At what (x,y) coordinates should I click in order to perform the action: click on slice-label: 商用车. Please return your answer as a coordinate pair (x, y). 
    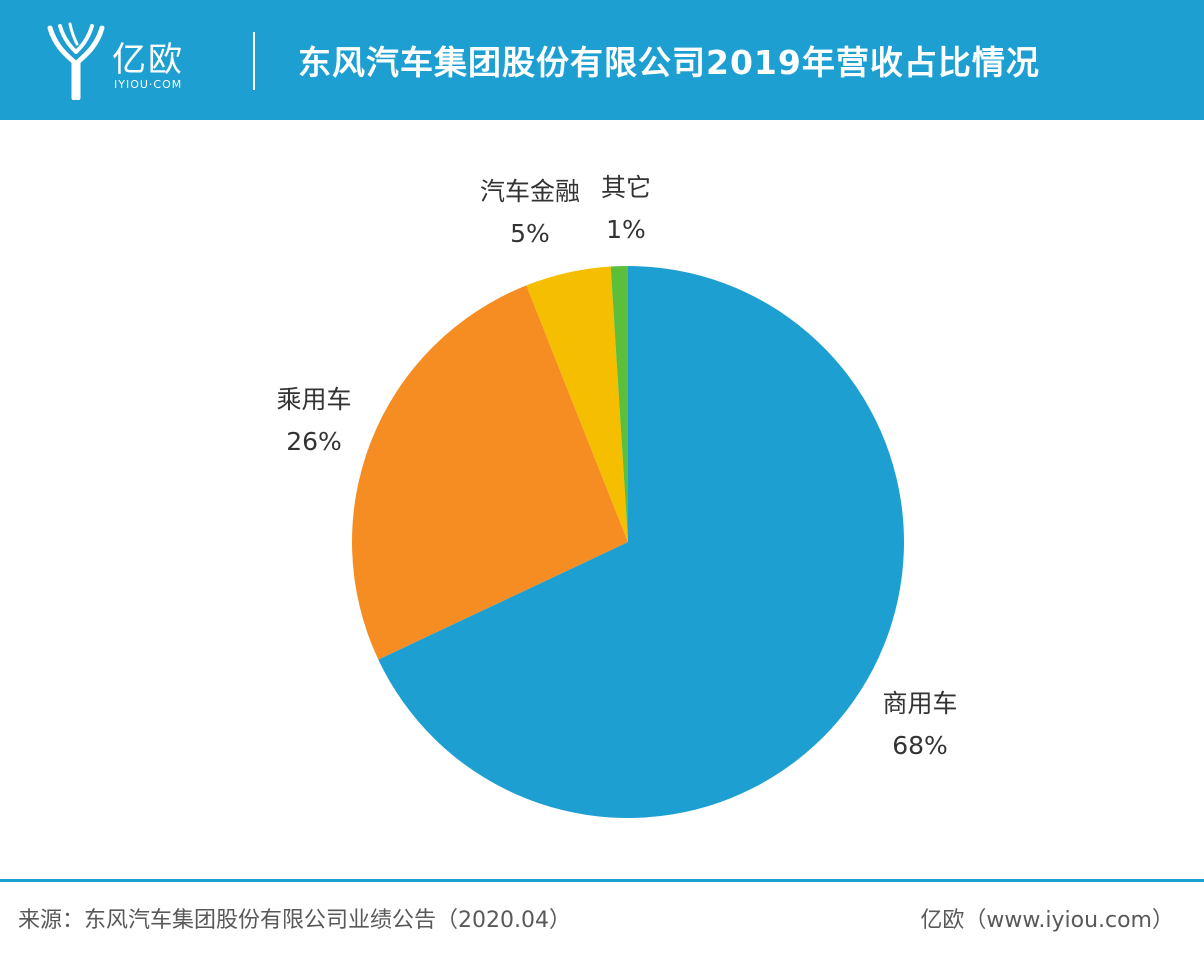
    Looking at the image, I should click on (919, 703).